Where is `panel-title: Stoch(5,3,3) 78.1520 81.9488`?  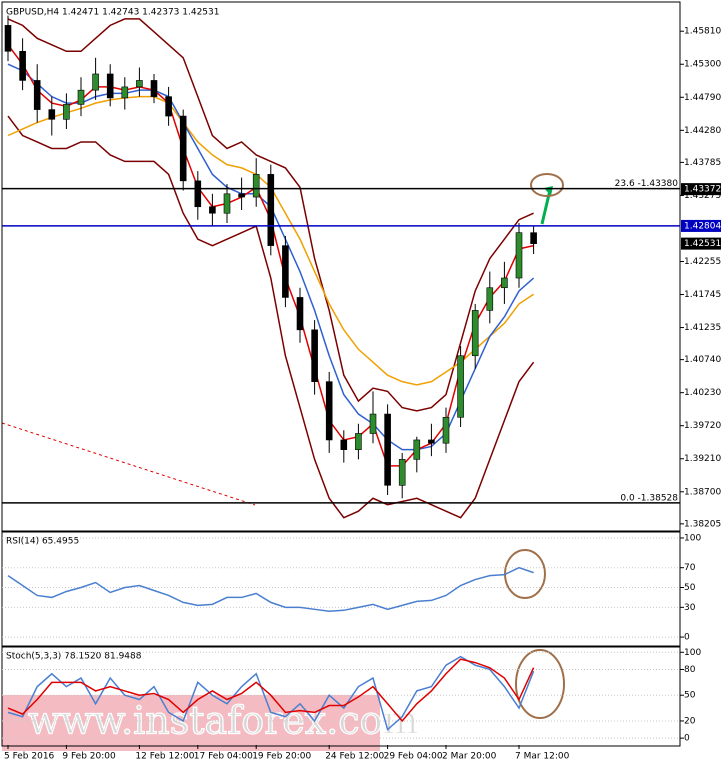
panel-title: Stoch(5,3,3) 78.1520 81.9488 is located at coordinates (74, 657).